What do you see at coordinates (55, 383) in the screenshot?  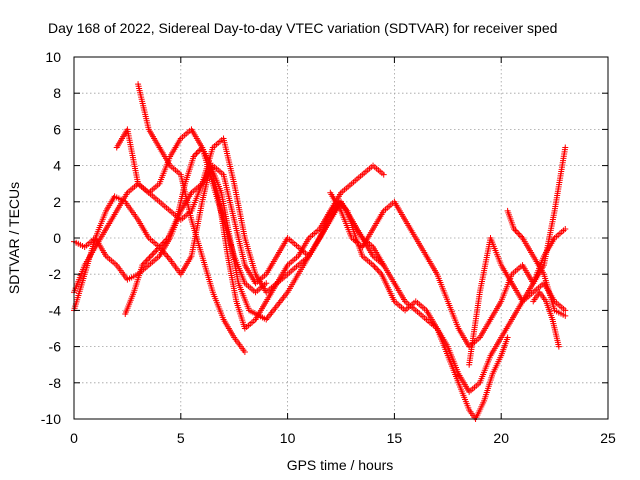 I see `y-tick-label: -8` at bounding box center [55, 383].